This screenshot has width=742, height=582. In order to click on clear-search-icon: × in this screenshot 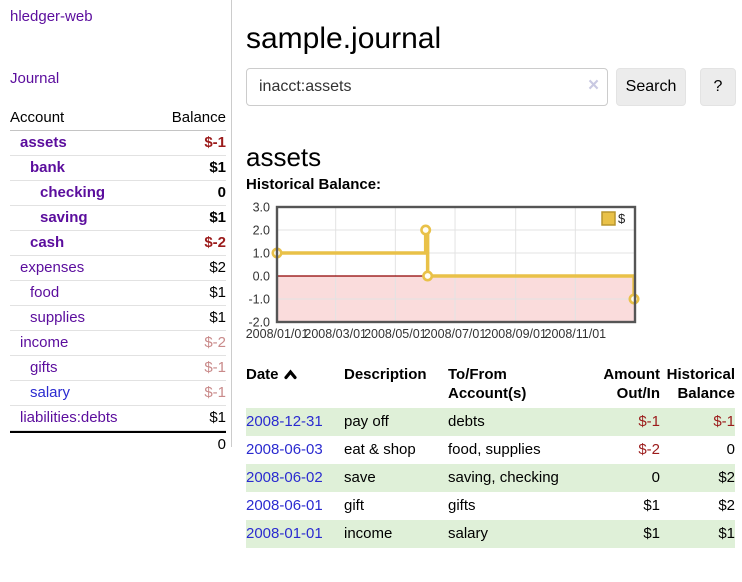, I will do `click(594, 85)`.